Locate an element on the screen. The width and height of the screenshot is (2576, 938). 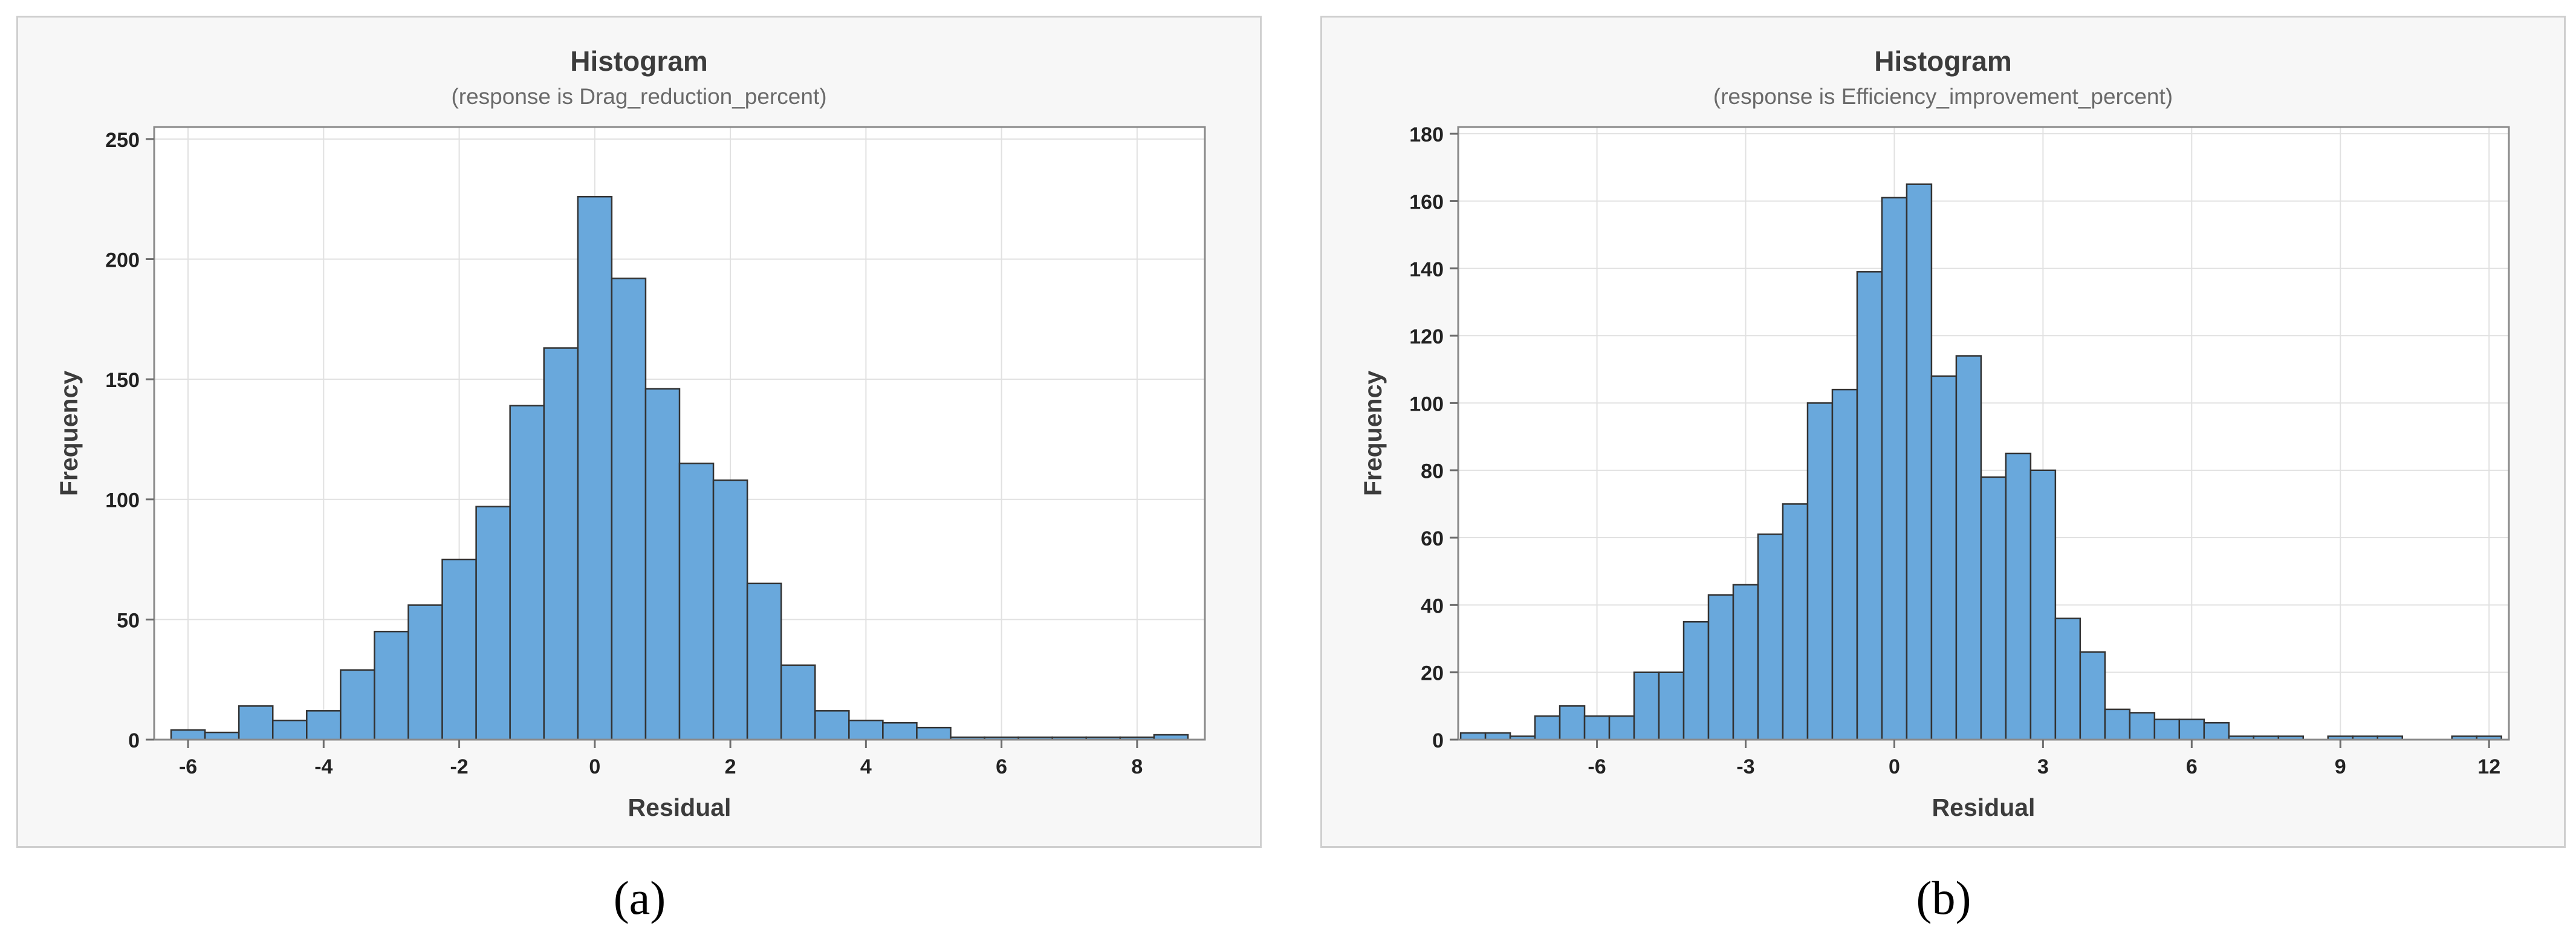
x-tick-label: 4 is located at coordinates (866, 766).